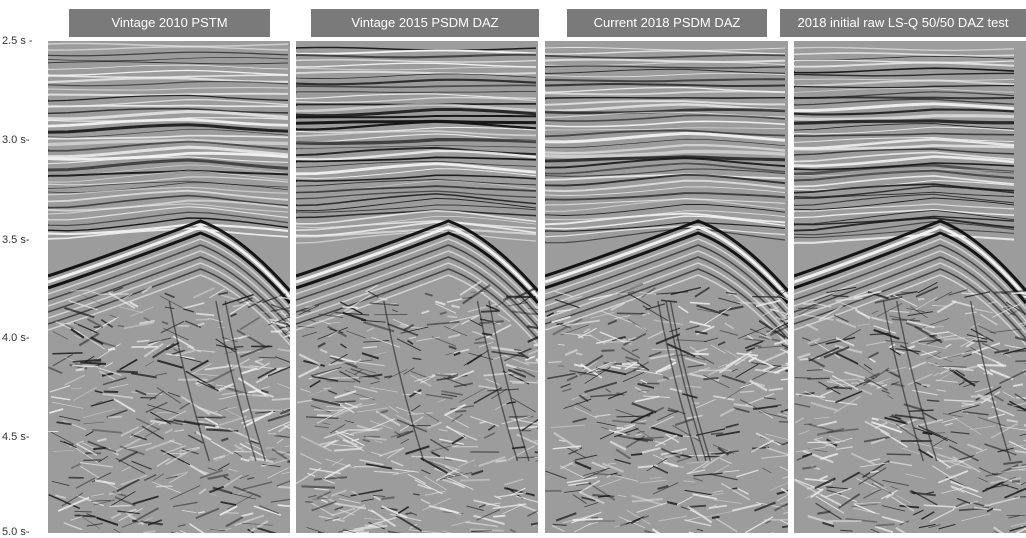 Image resolution: width=1026 pixels, height=538 pixels. I want to click on panel-title-2018-psdm: Current 2018 PSDM DAZ, so click(667, 23).